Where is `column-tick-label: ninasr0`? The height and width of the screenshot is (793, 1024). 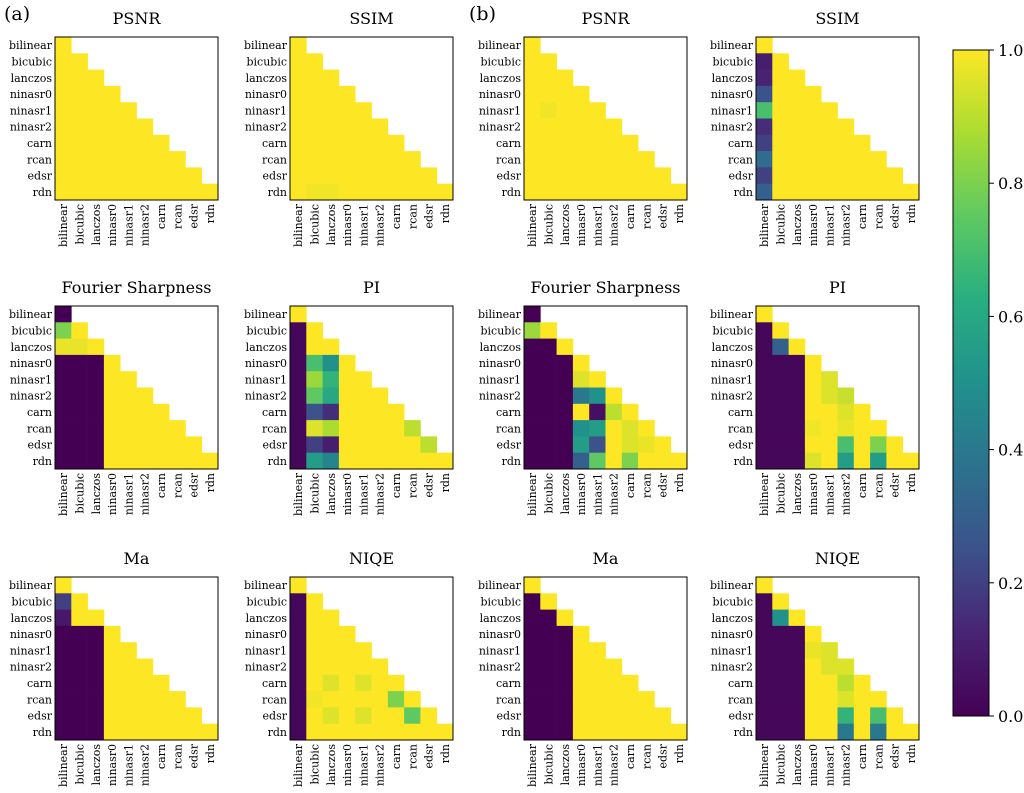 column-tick-label: ninasr0 is located at coordinates (112, 494).